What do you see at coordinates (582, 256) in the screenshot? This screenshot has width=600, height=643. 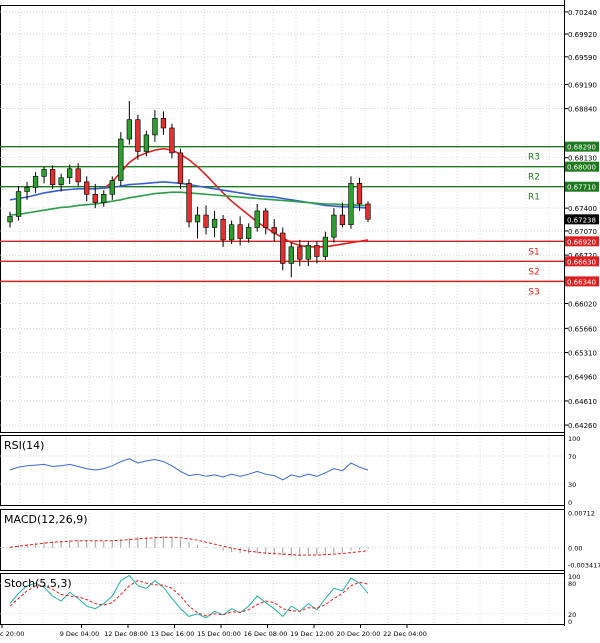 I see `price-tick-label: 0.66720` at bounding box center [582, 256].